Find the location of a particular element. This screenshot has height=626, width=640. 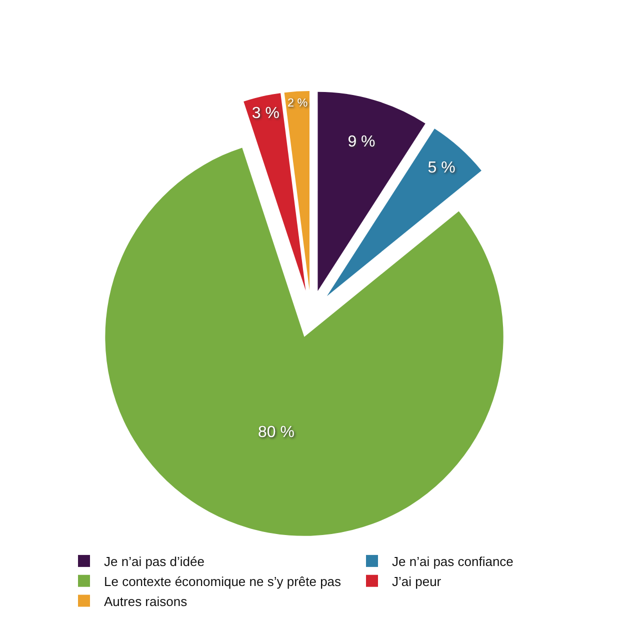

legend-label: Autres raisons is located at coordinates (146, 601).